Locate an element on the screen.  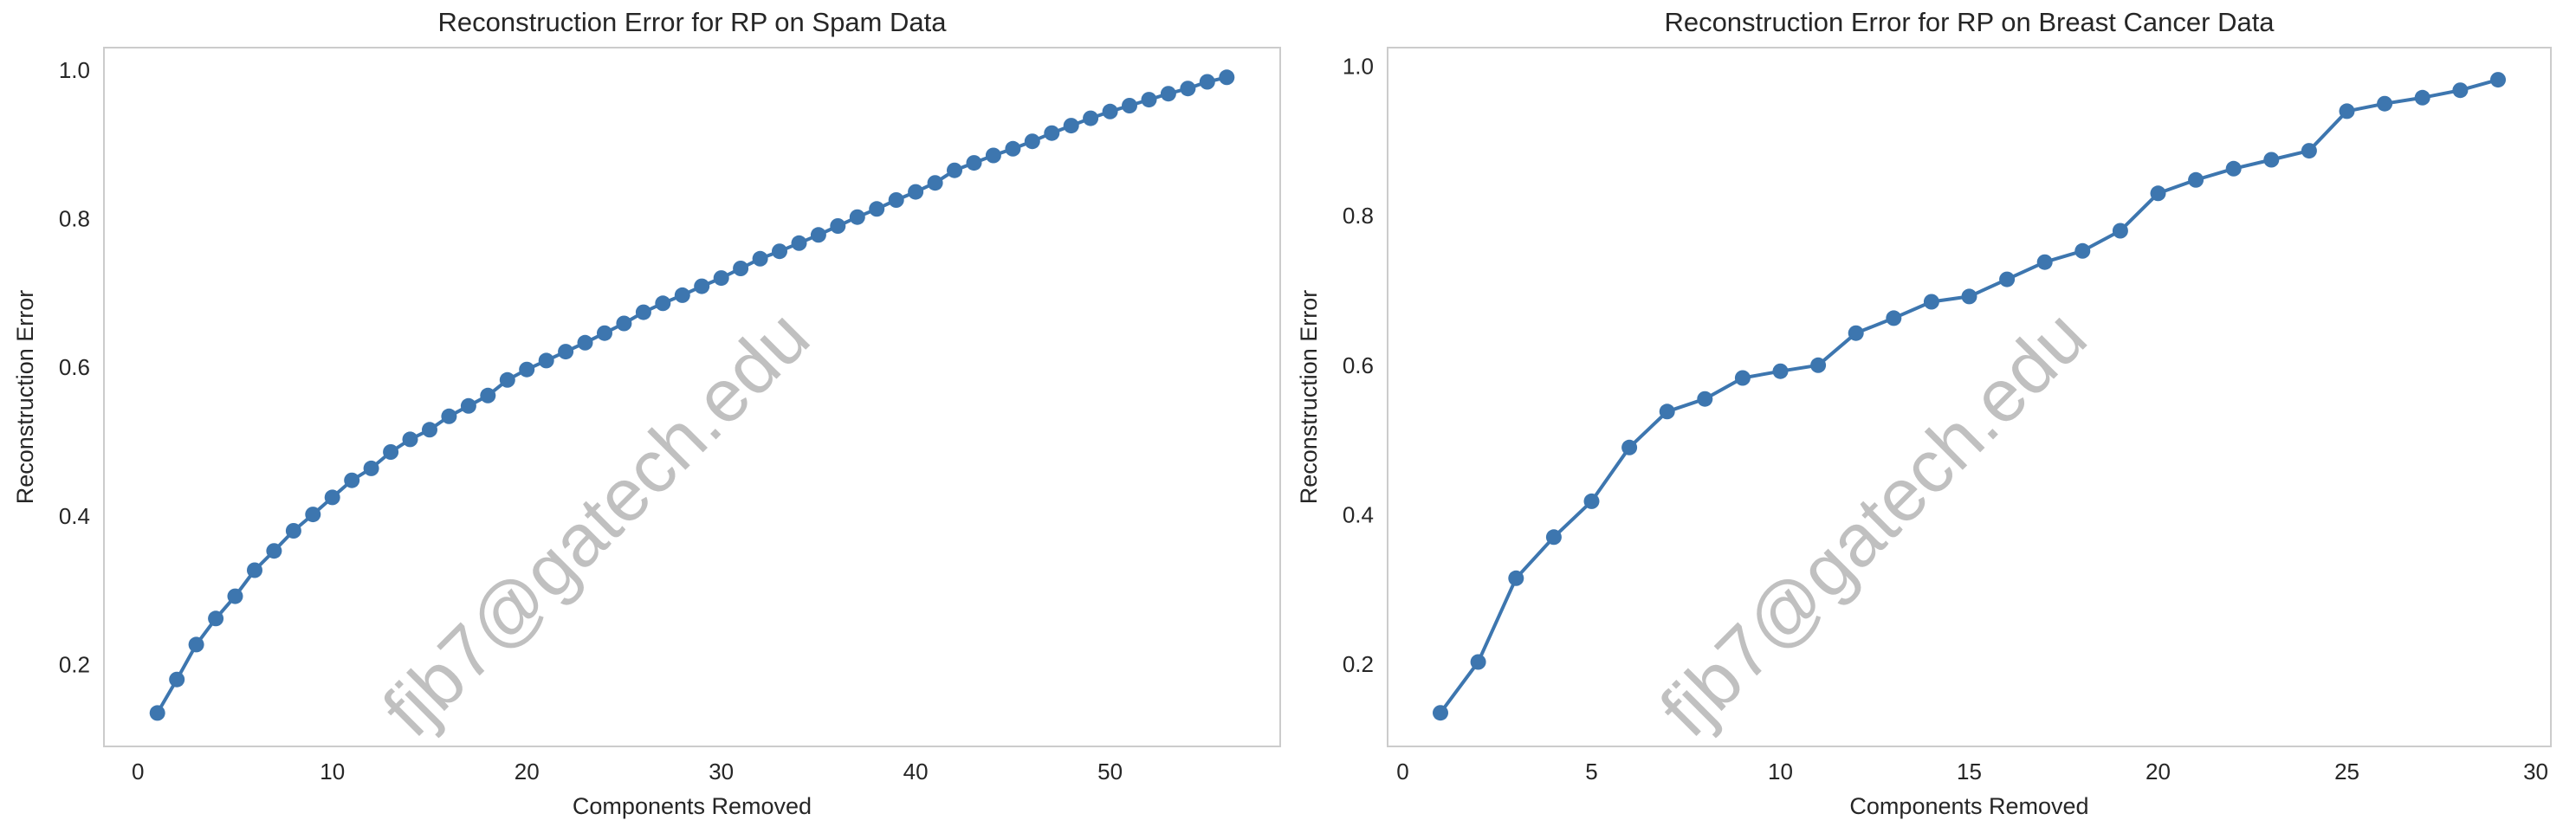
x-tick-label: 25 is located at coordinates (2346, 772).